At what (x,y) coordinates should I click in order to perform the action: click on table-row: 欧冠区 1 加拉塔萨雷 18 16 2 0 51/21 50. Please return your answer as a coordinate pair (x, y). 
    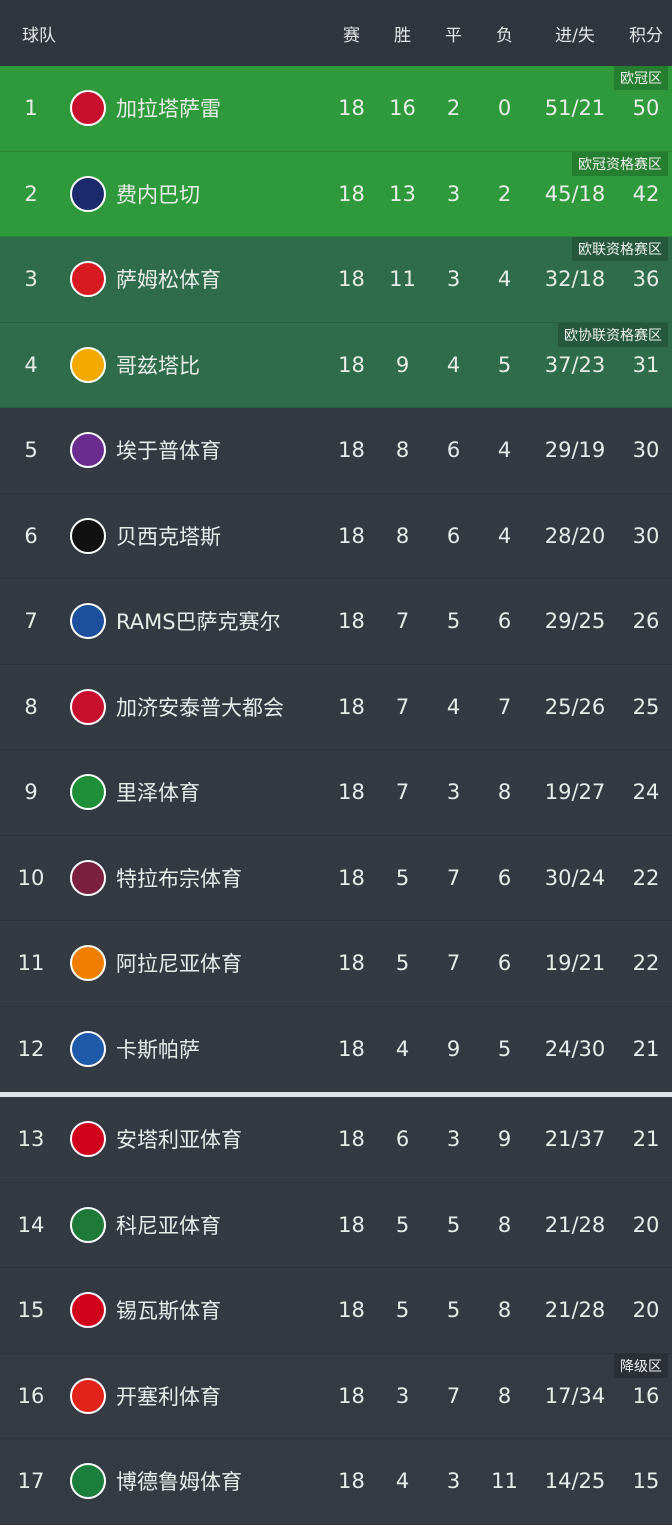
    Looking at the image, I should click on (336, 109).